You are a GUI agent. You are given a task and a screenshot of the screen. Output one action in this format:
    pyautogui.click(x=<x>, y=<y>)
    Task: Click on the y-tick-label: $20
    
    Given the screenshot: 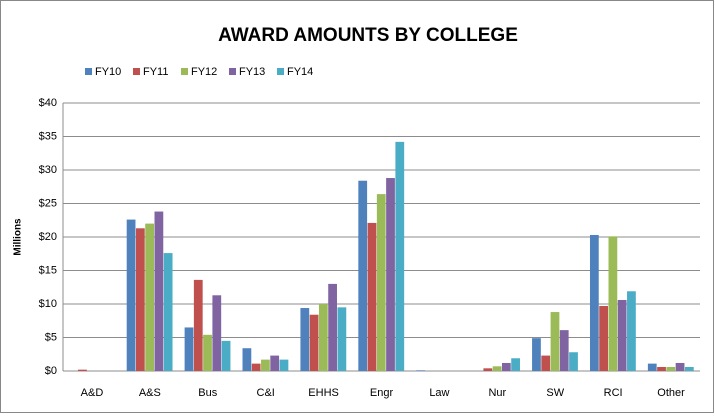 What is the action you would take?
    pyautogui.click(x=48, y=237)
    